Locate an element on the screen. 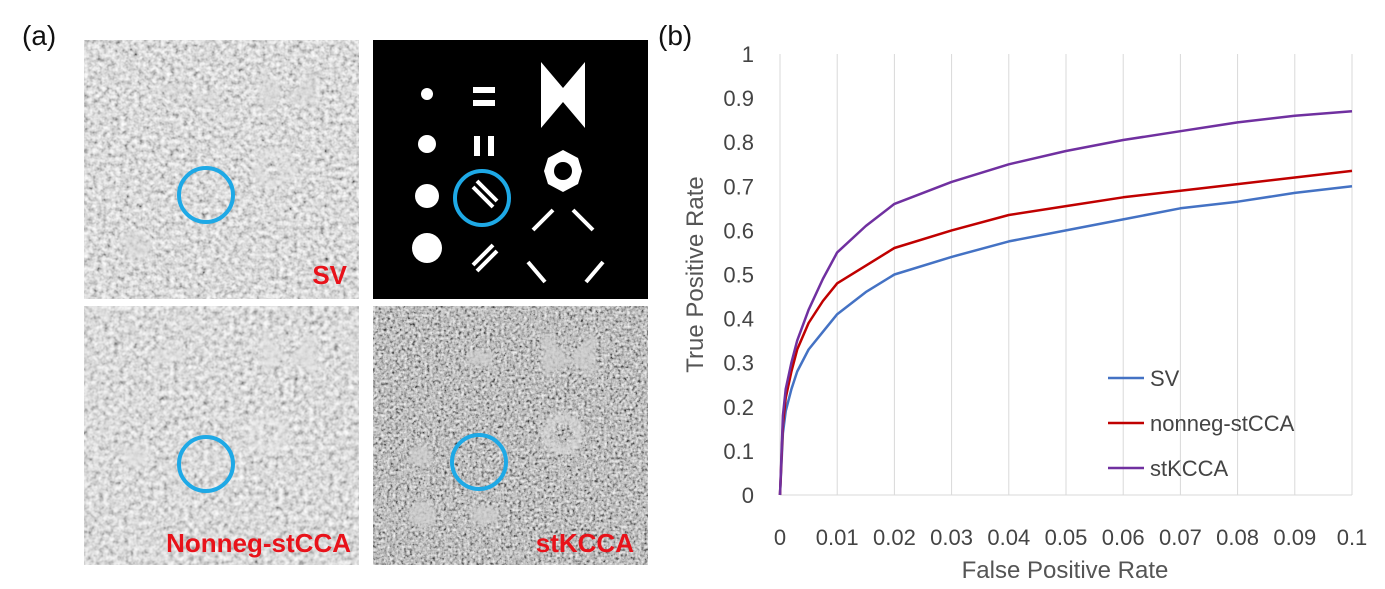 The image size is (1385, 589). tile-stkcca-image: stKCCA is located at coordinates (510, 435).